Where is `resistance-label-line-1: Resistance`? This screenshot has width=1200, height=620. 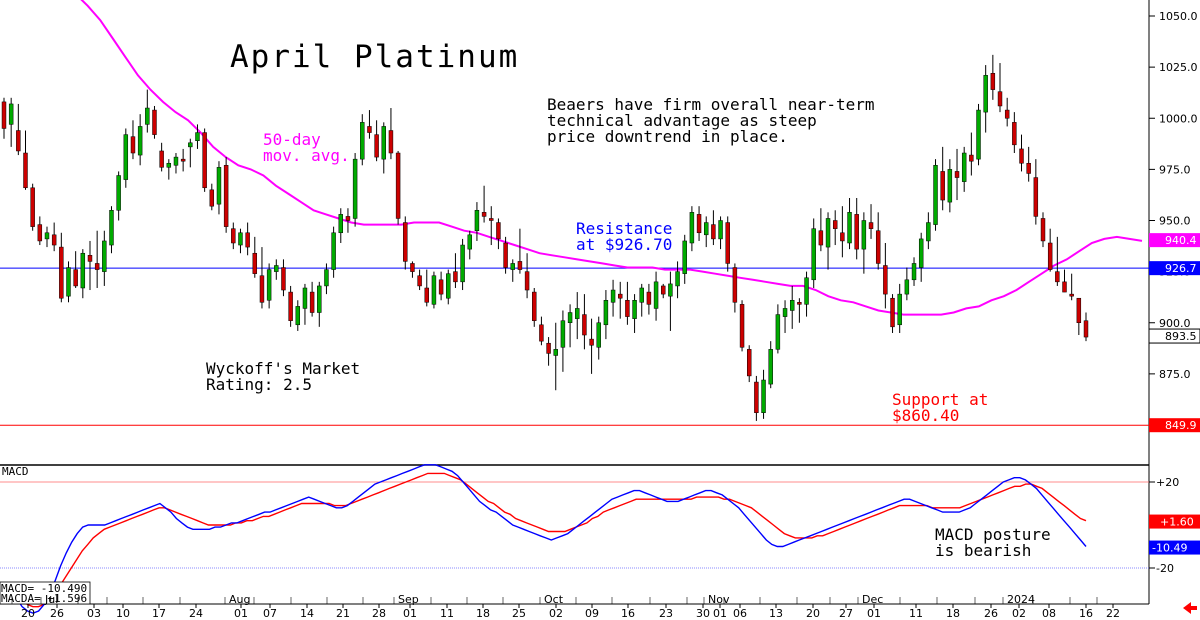 resistance-label-line-1: Resistance is located at coordinates (624, 228).